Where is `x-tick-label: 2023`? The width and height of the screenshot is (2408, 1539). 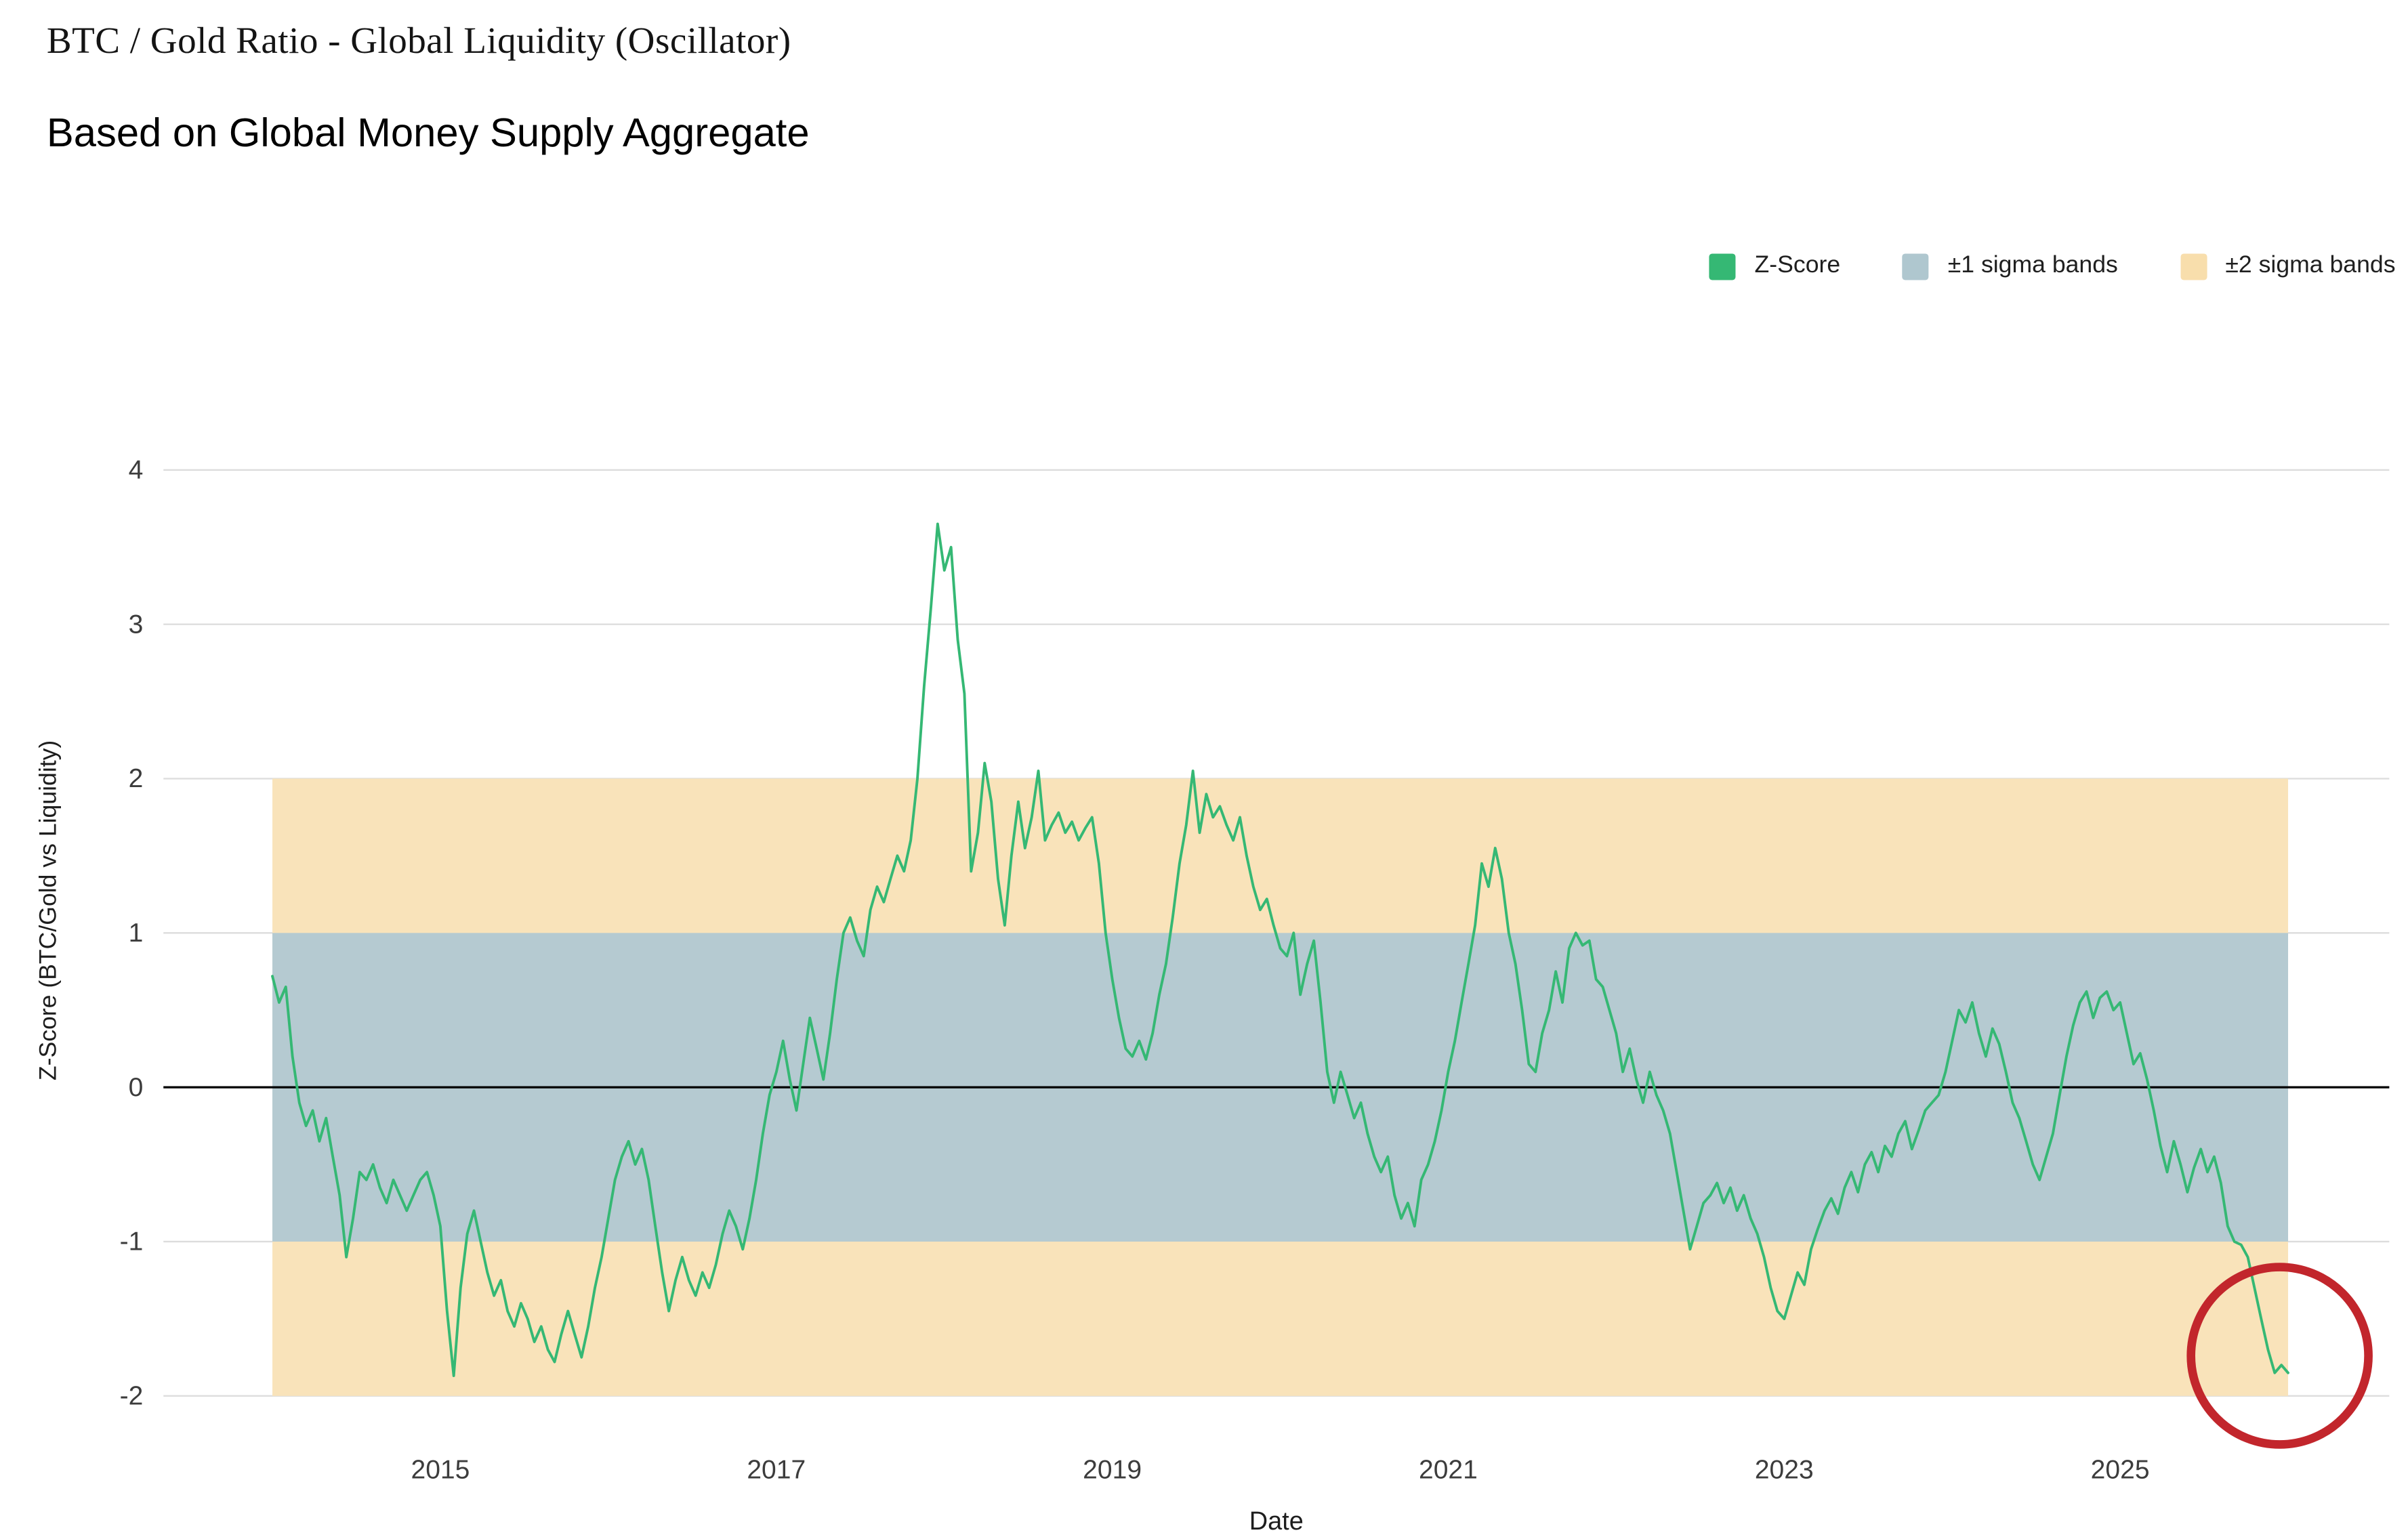 x-tick-label: 2023 is located at coordinates (1784, 1469).